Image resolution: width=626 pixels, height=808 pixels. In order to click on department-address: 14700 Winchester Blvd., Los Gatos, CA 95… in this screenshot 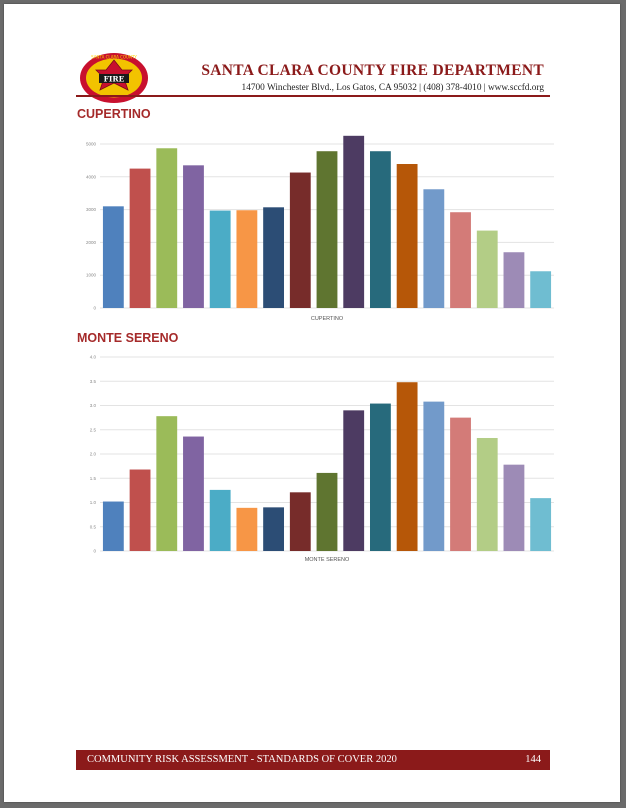, I will do `click(392, 88)`.